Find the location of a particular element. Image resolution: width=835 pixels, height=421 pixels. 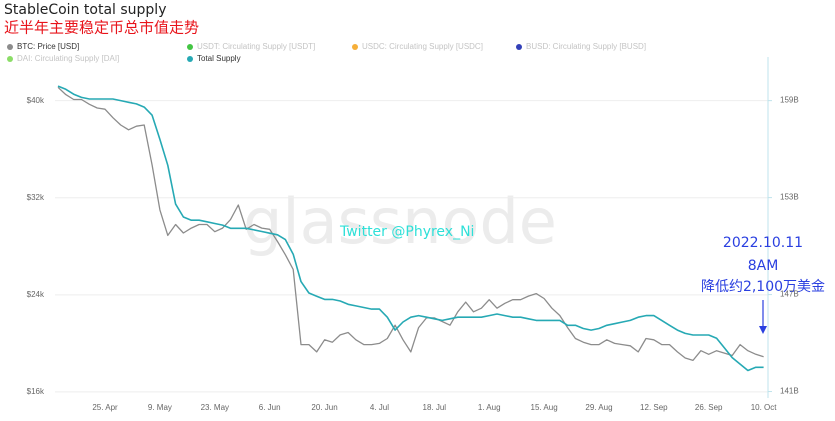

annotation: 2022.10.11 is located at coordinates (763, 243).